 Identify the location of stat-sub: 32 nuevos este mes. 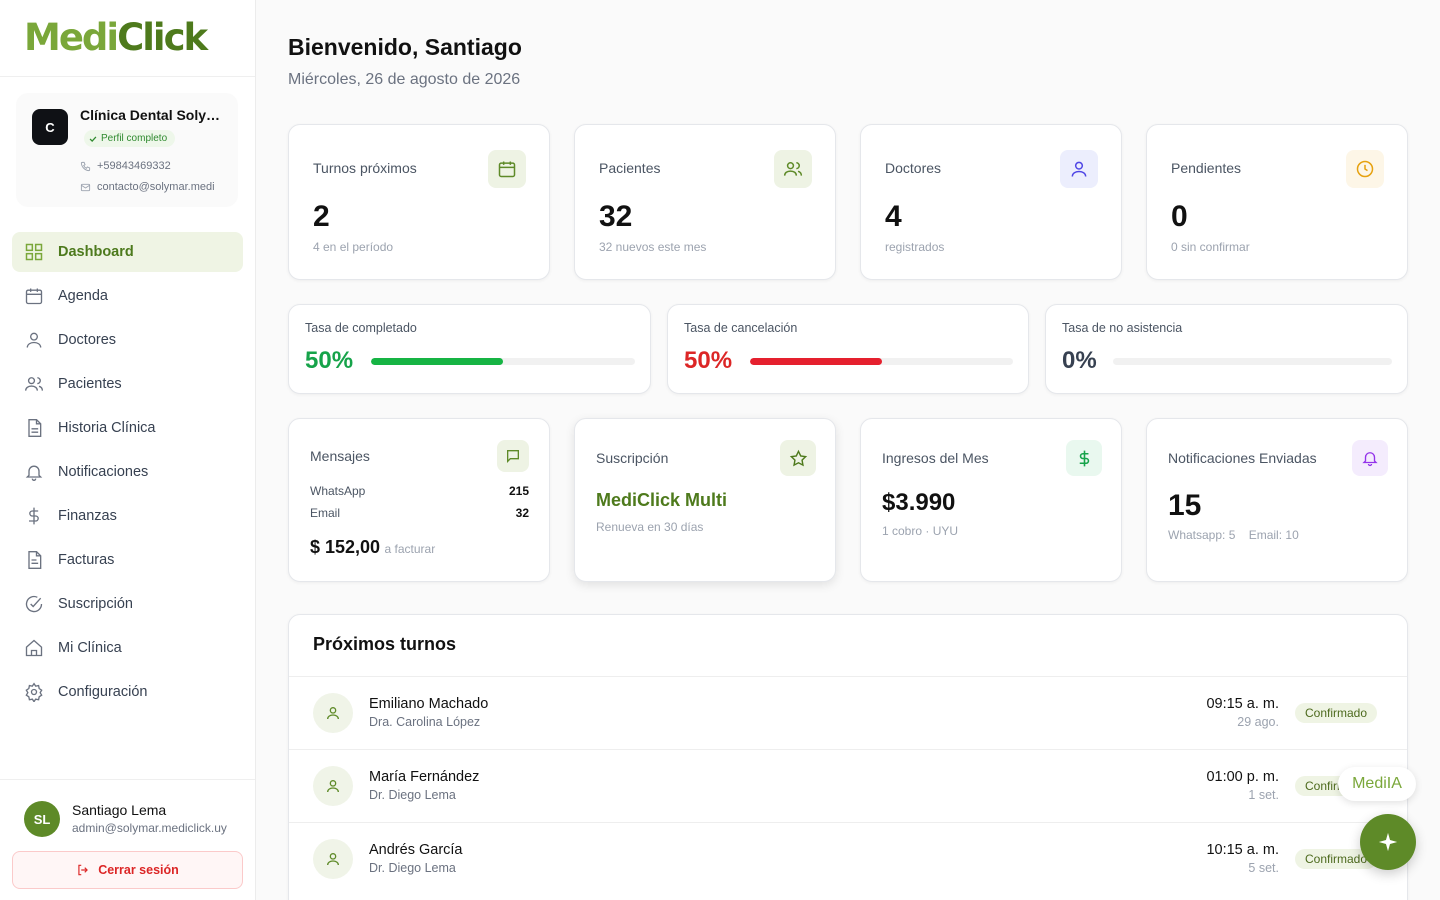
(653, 247).